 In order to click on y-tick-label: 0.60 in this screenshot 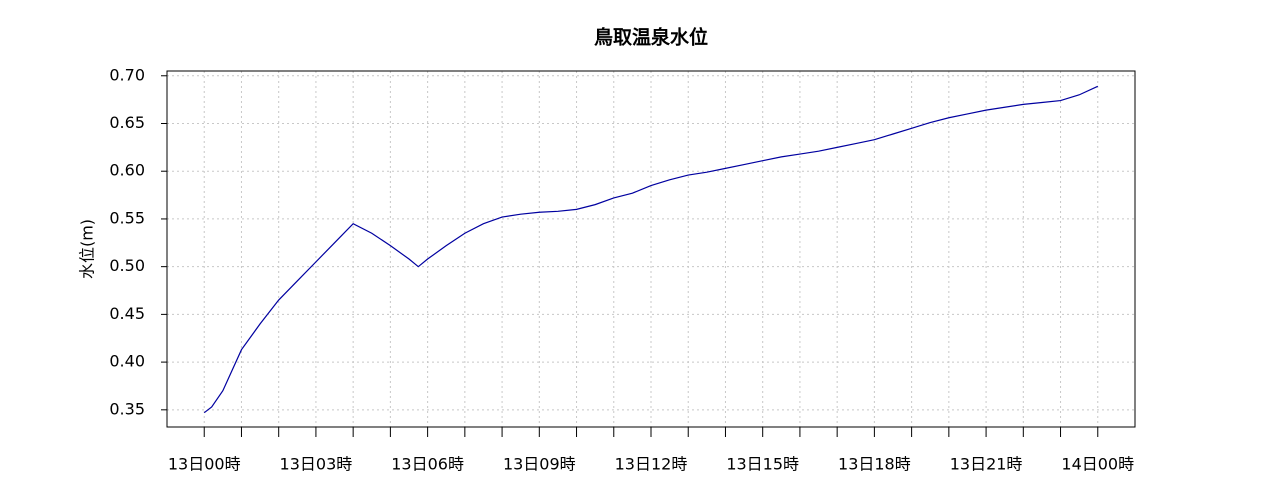, I will do `click(127, 170)`.